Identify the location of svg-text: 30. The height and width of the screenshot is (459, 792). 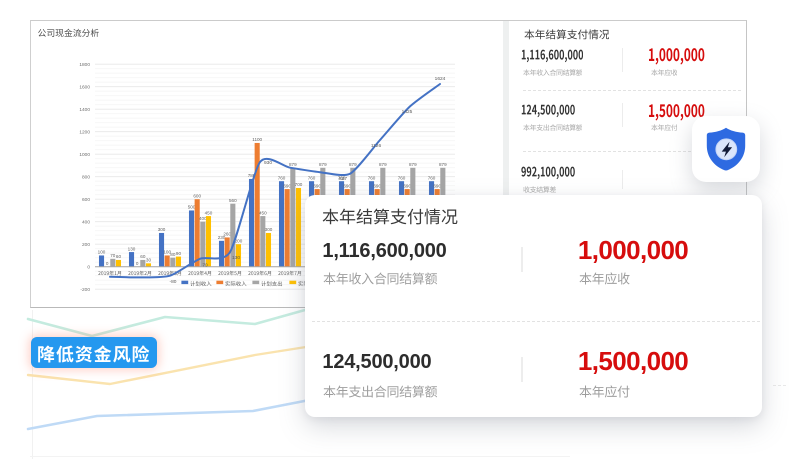
(149, 259).